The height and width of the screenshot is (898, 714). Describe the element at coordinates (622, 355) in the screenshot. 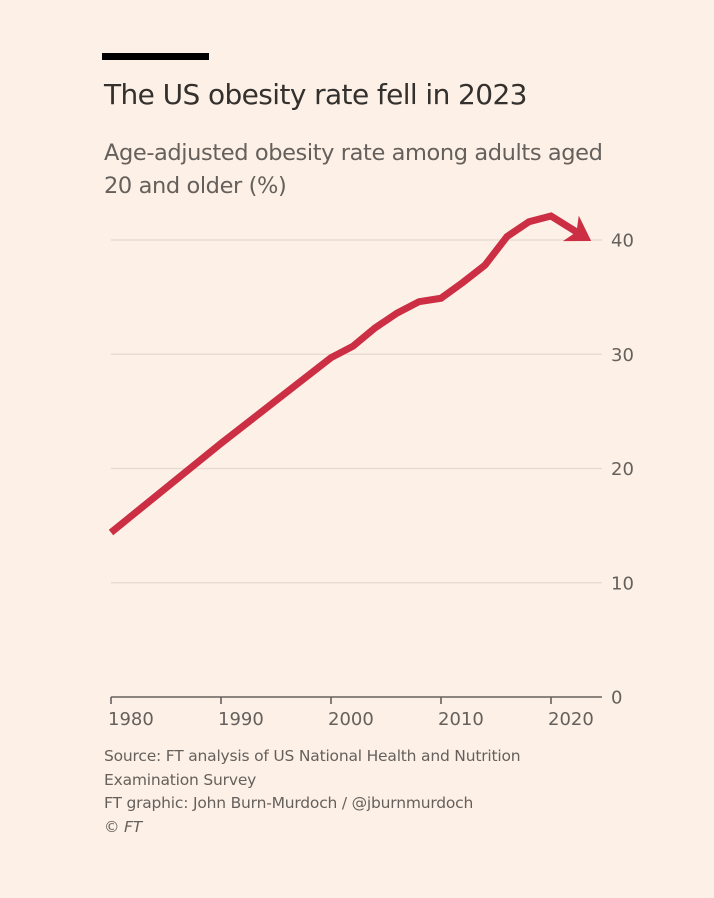

I see `y-tick-label-30: 30` at that location.